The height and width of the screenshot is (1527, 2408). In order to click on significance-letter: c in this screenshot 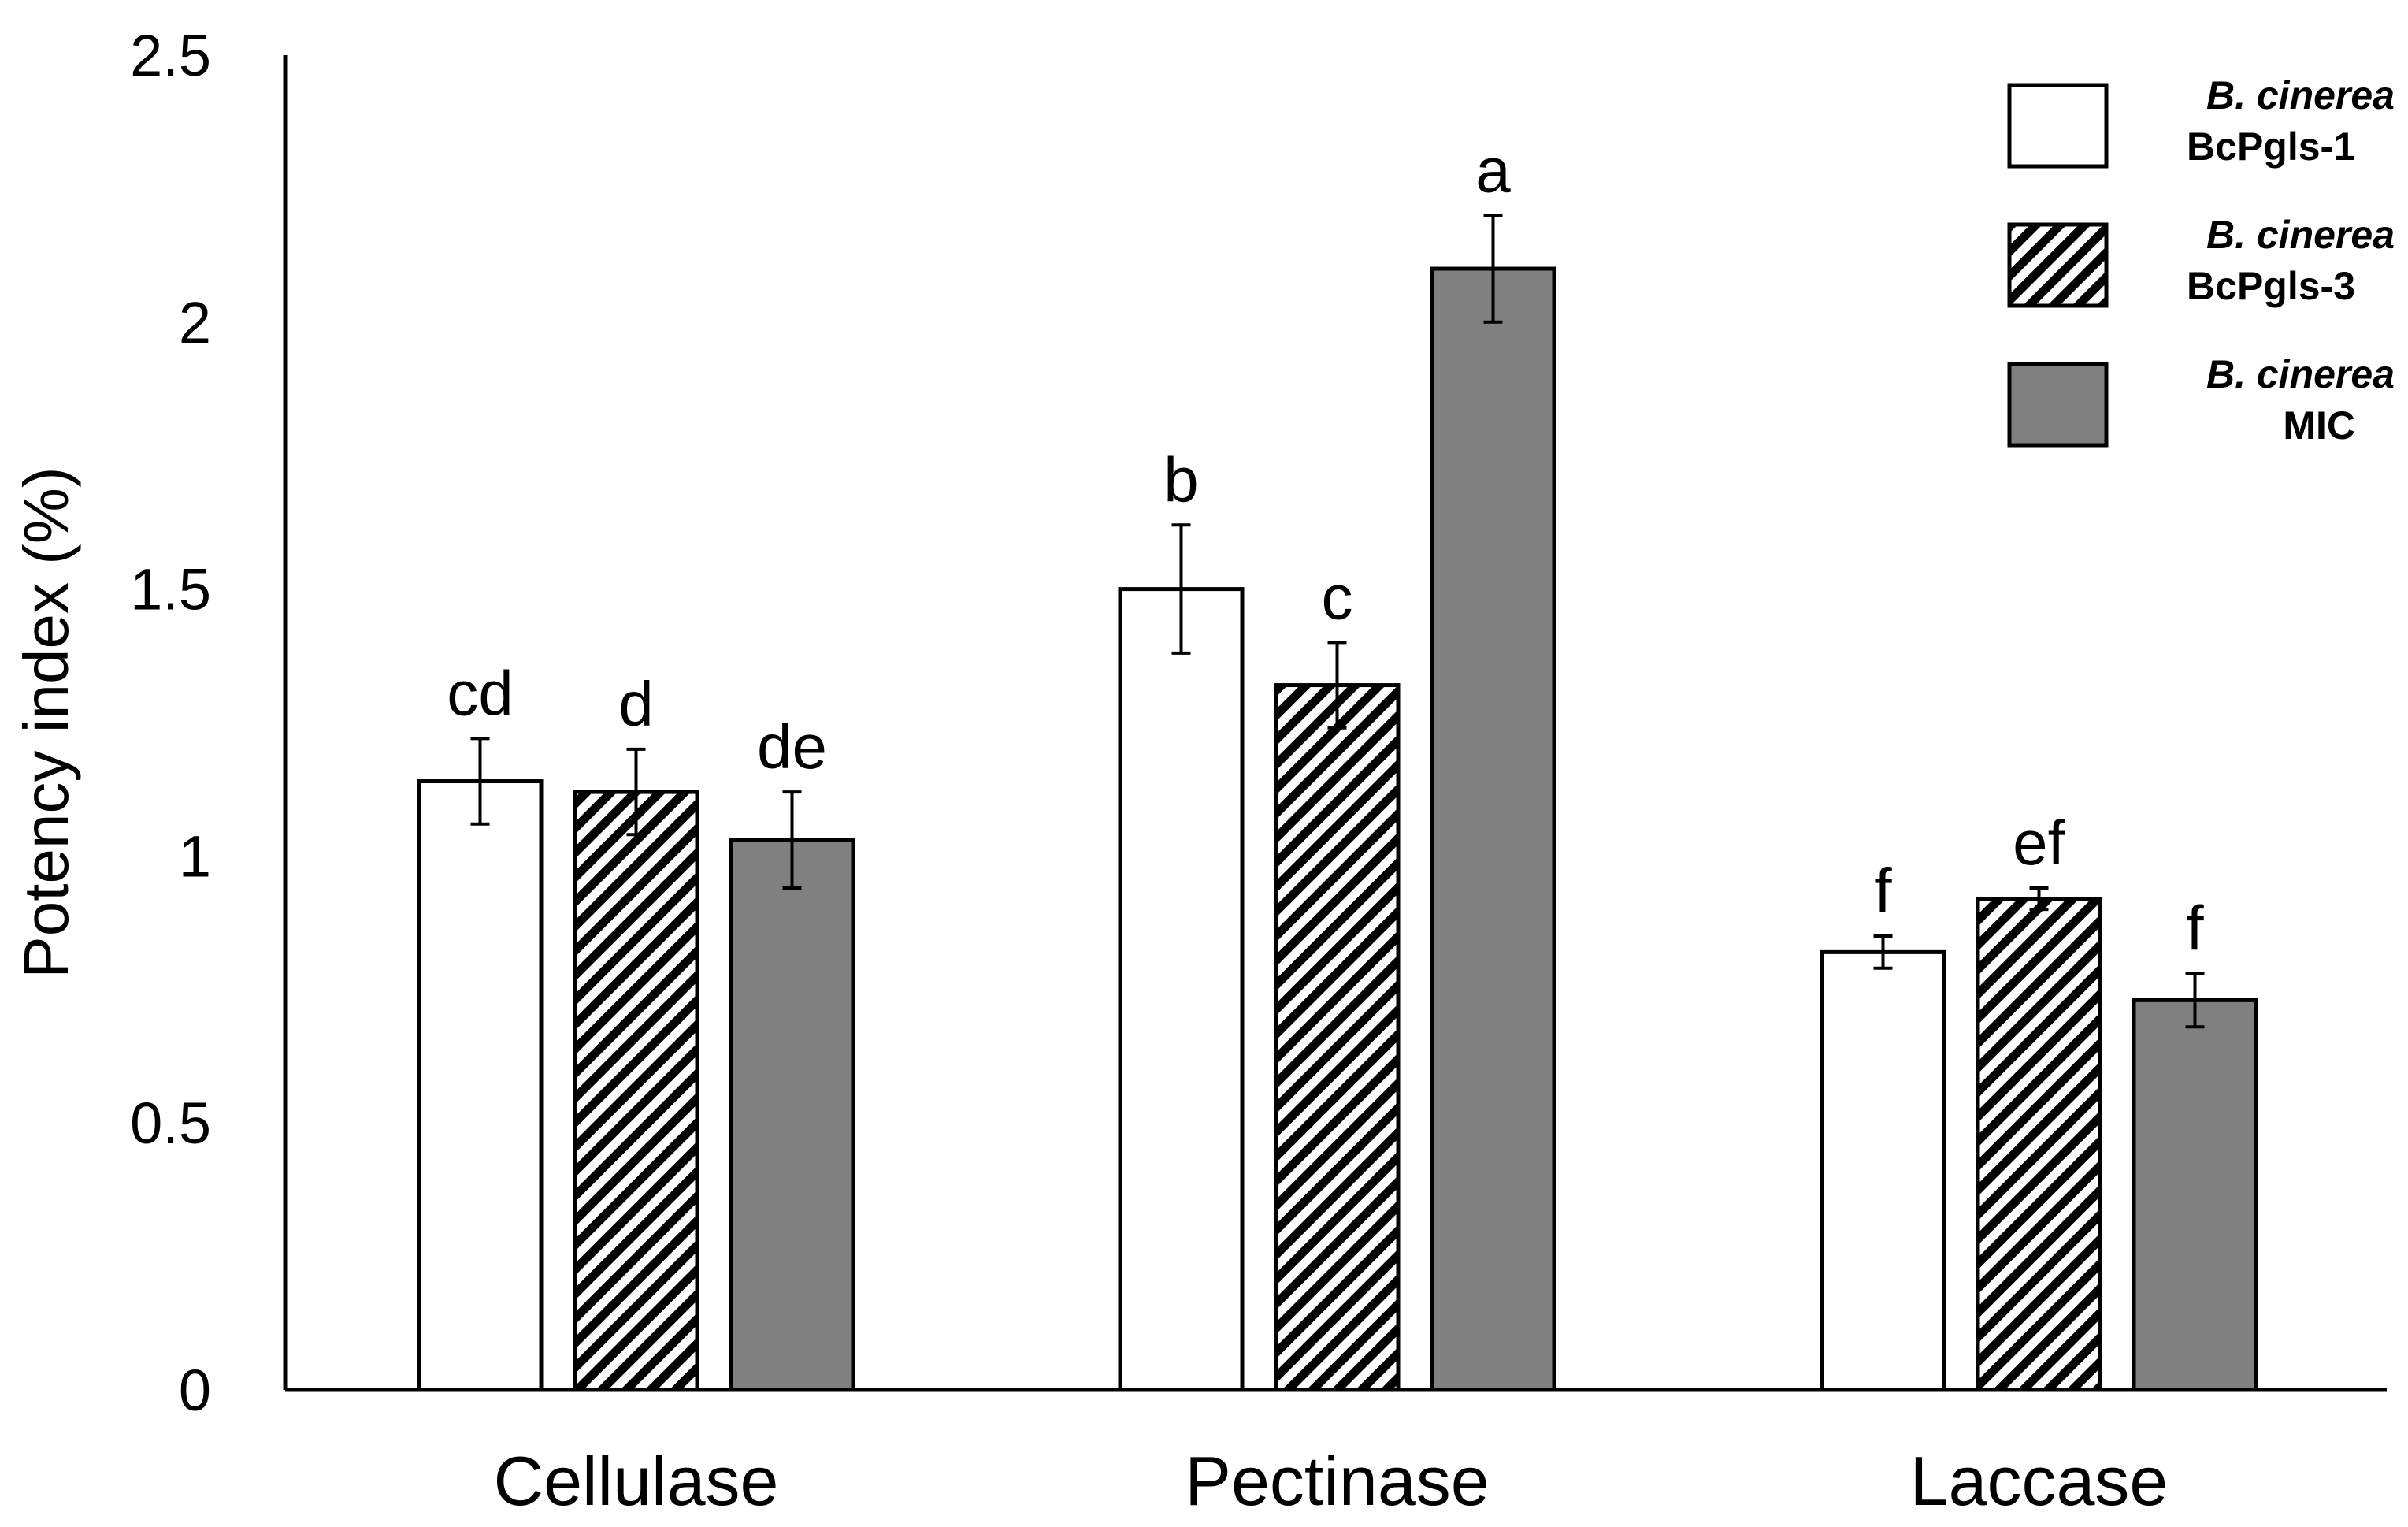, I will do `click(1337, 597)`.